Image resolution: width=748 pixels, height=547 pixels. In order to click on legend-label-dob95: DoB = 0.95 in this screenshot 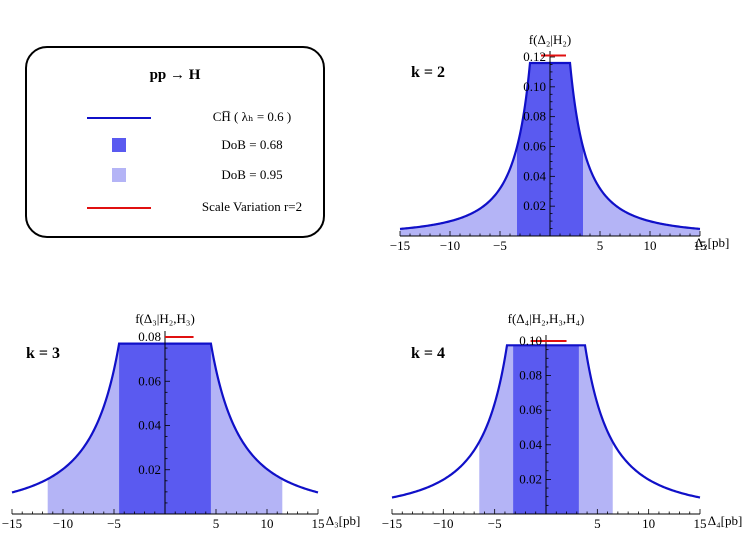, I will do `click(252, 174)`.